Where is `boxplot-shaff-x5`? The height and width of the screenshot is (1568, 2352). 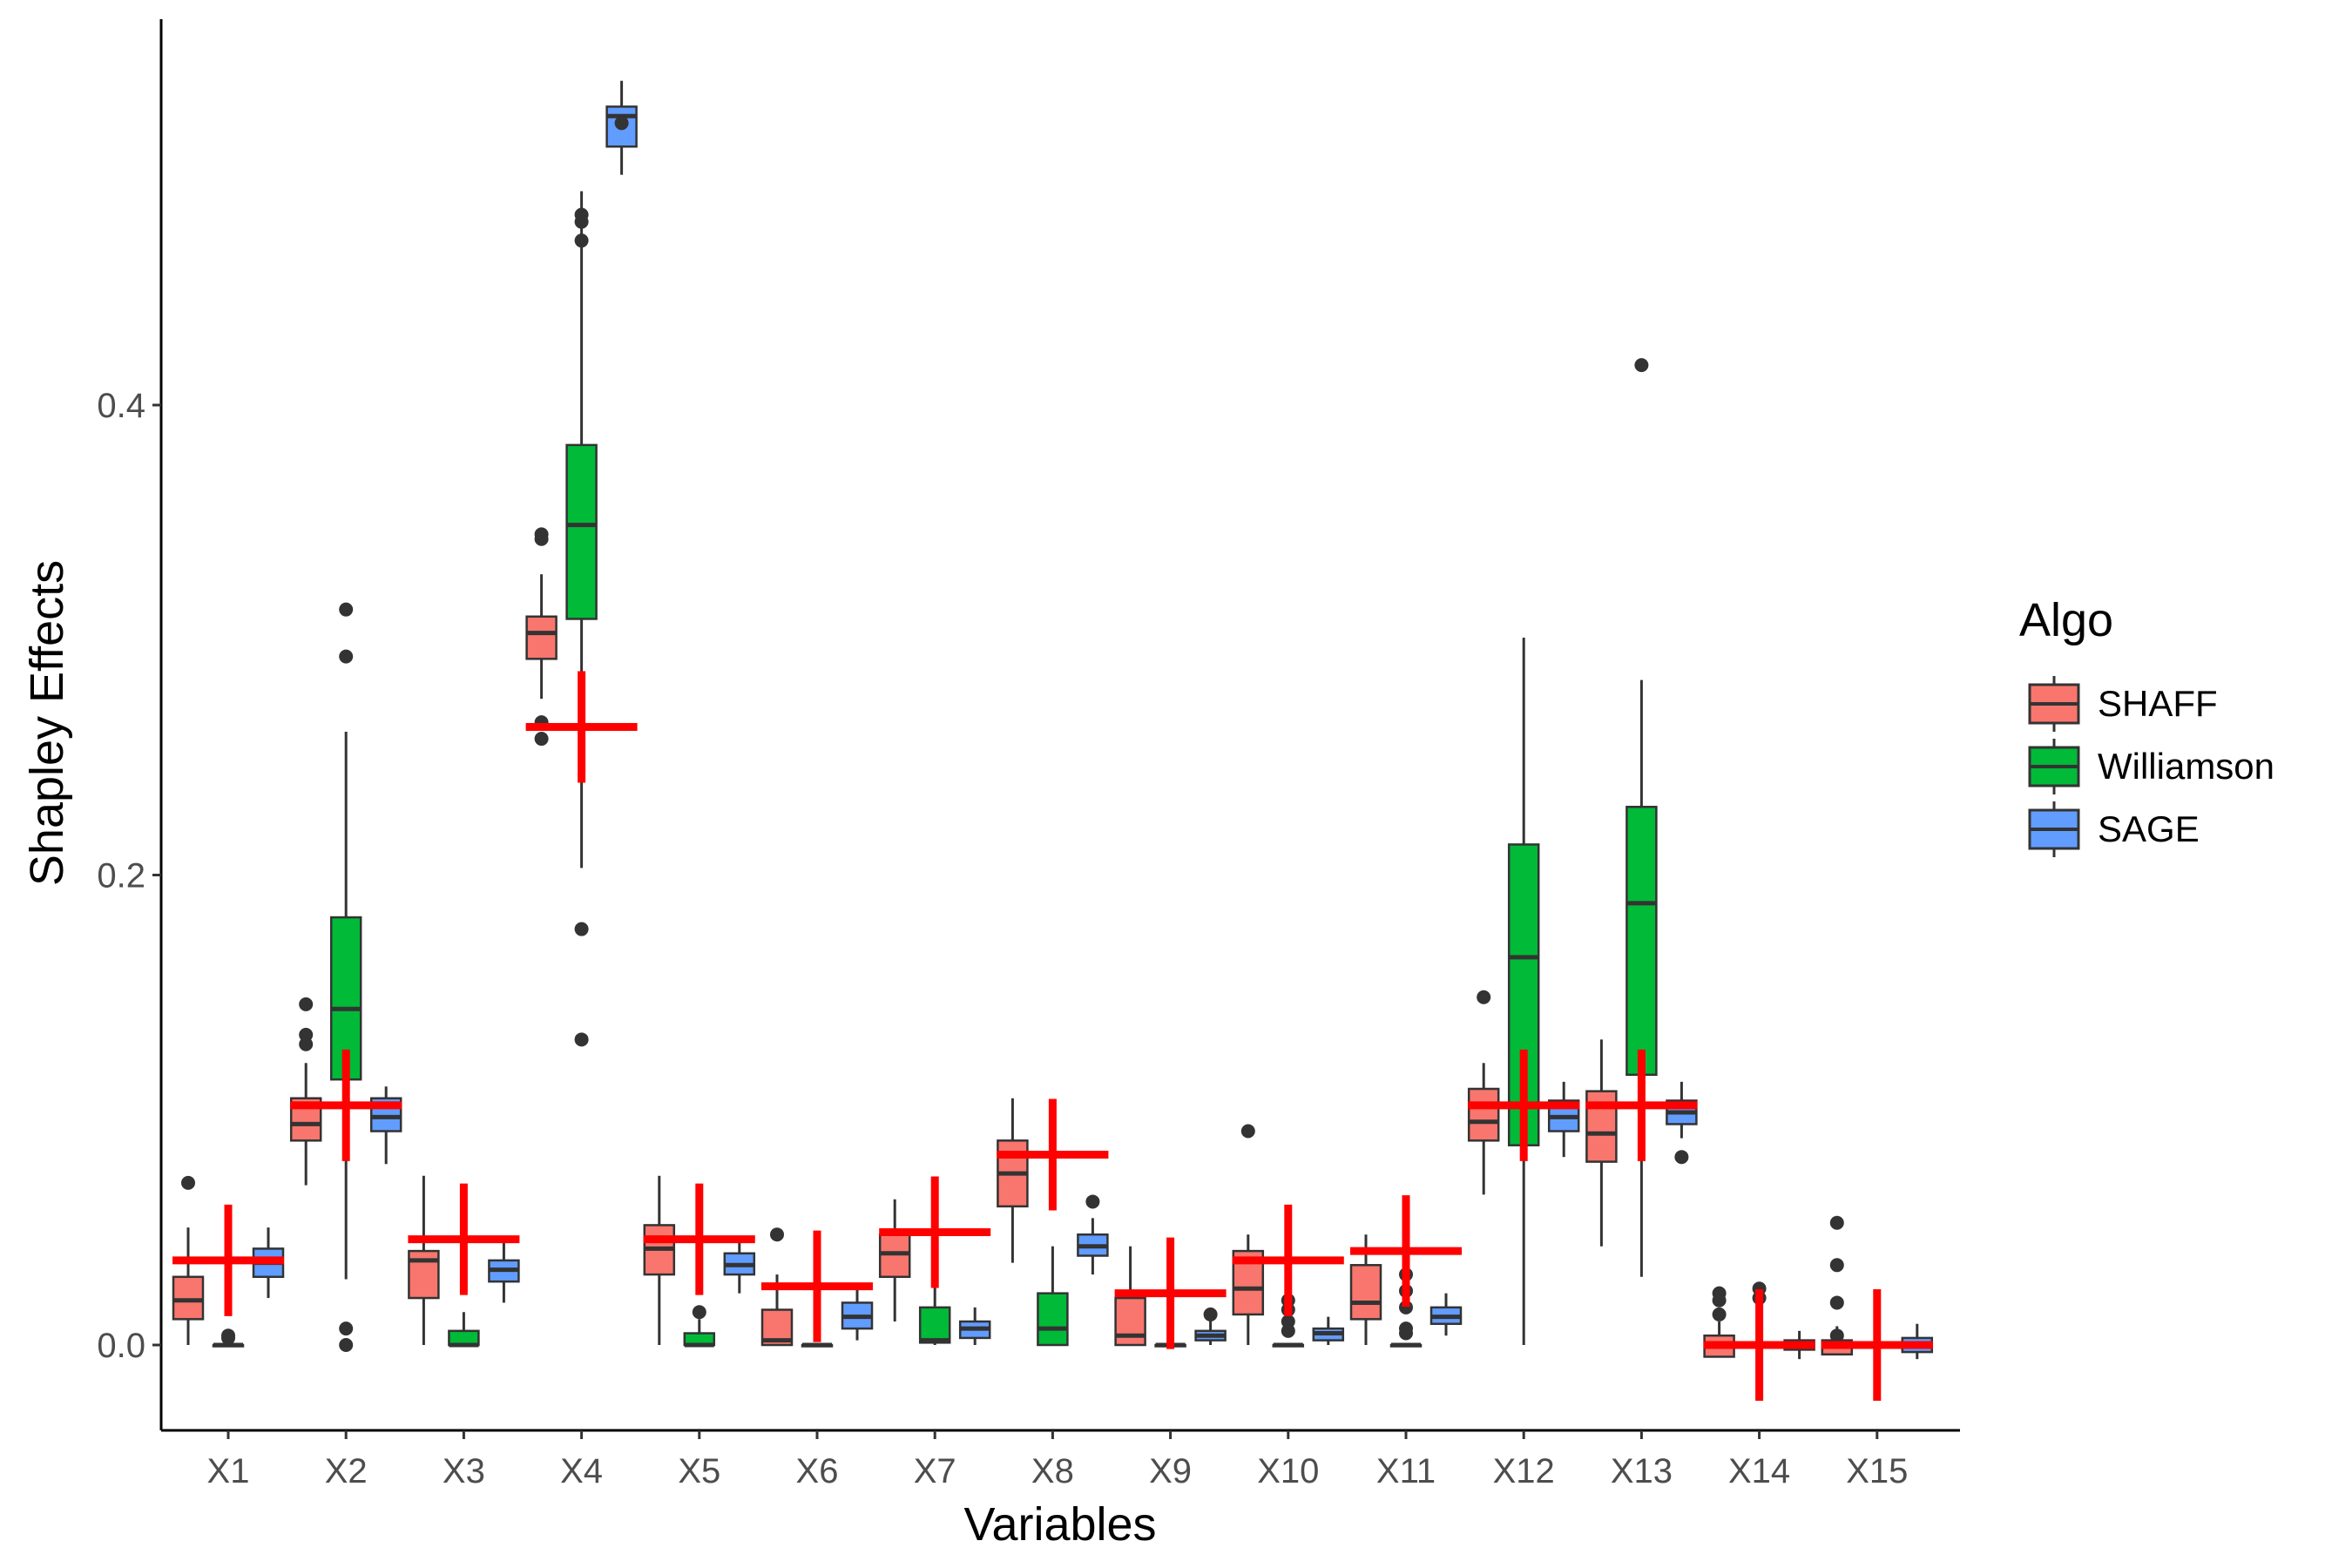 boxplot-shaff-x5 is located at coordinates (659, 1260).